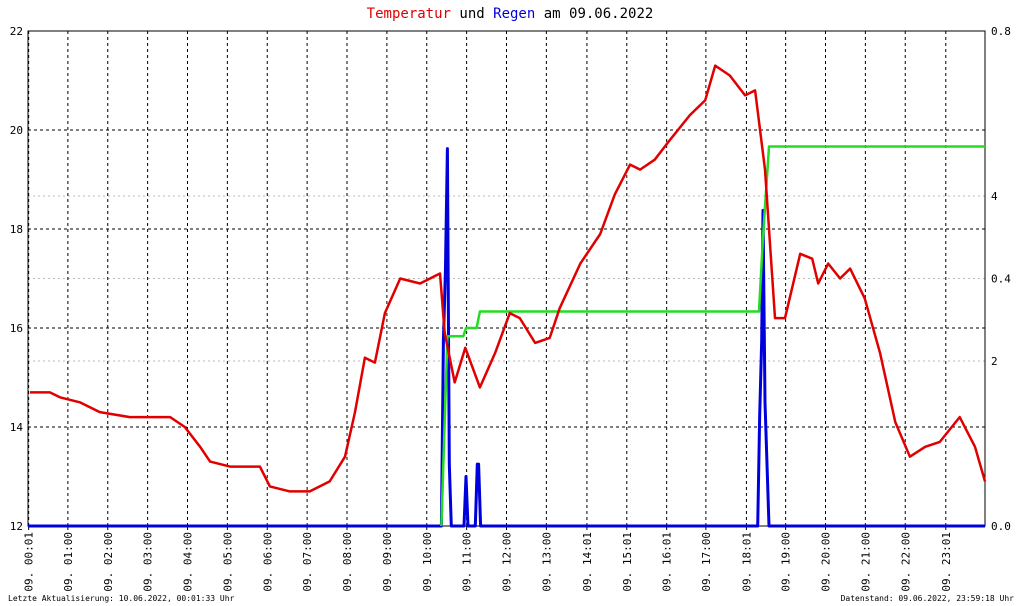  Describe the element at coordinates (16, 229) in the screenshot. I see `y-tick-label: 18` at that location.